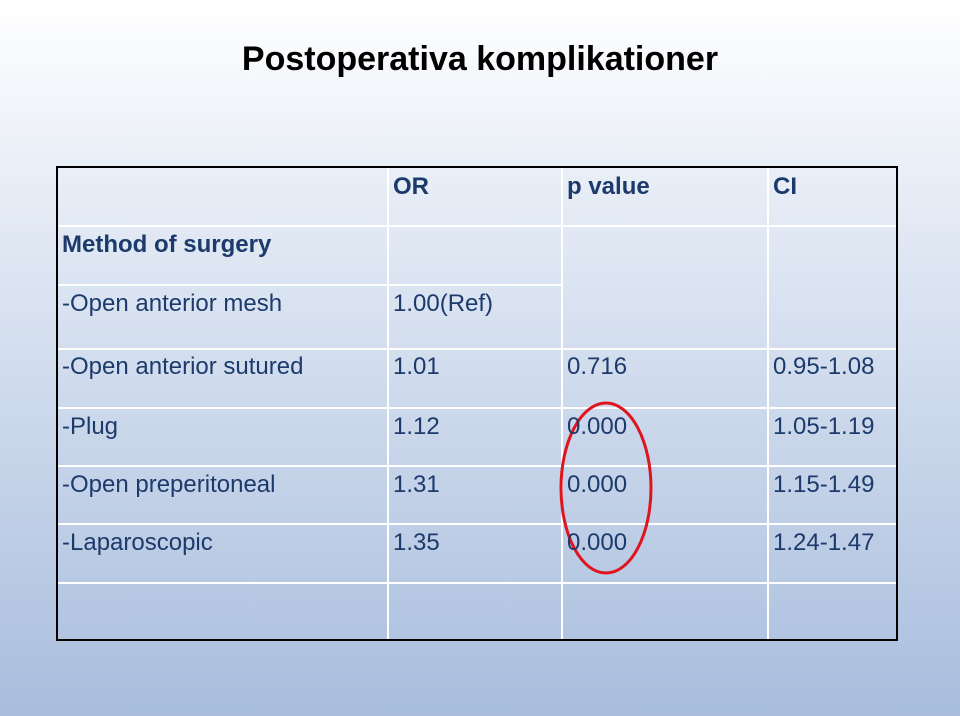 This screenshot has height=716, width=960. I want to click on table-cell: 0.716, so click(597, 366).